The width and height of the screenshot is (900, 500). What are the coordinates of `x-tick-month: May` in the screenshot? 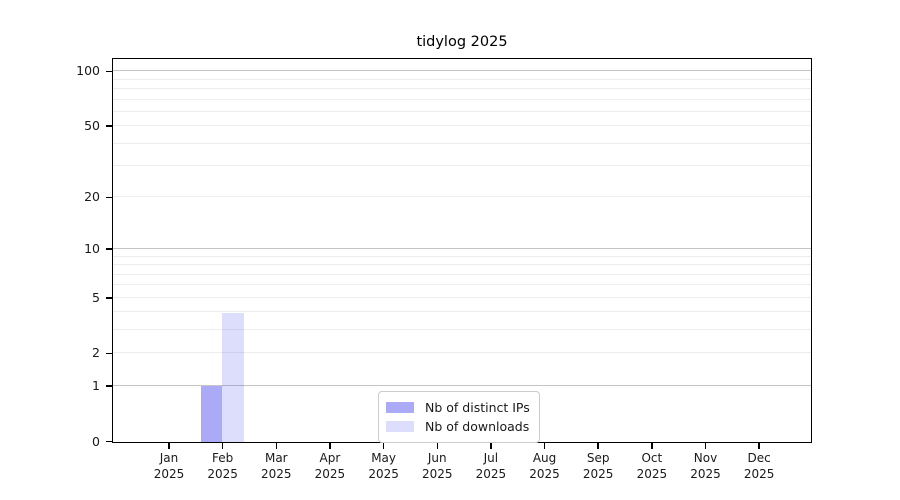 It's located at (383, 458).